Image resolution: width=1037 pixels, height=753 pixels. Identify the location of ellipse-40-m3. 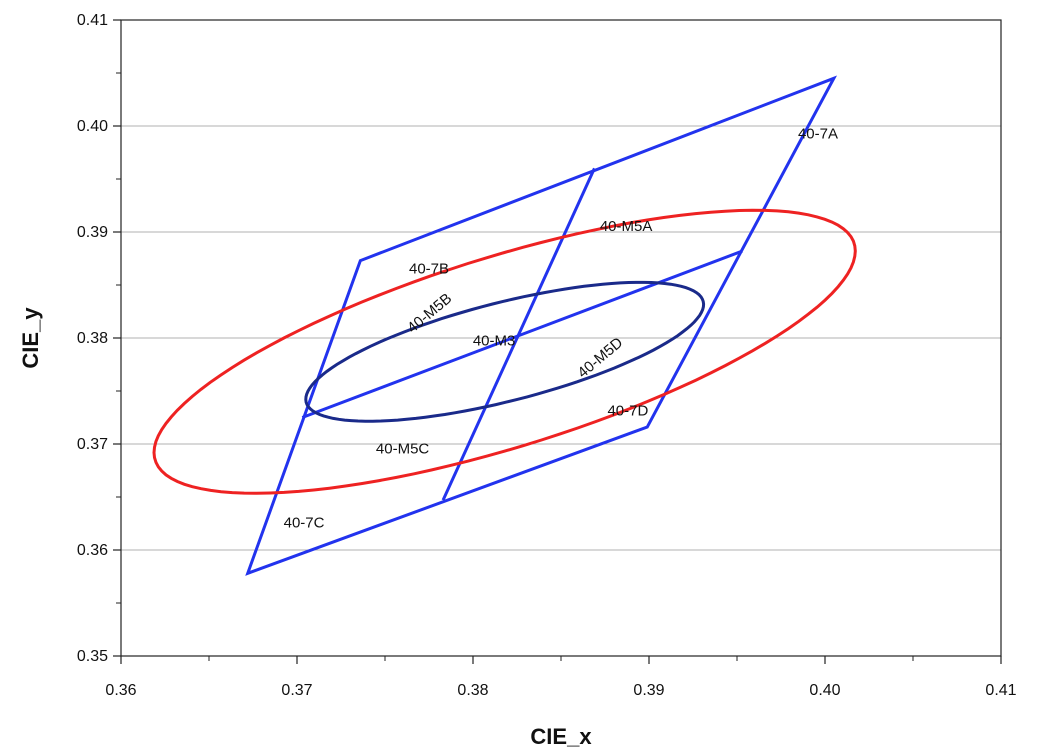
(505, 351).